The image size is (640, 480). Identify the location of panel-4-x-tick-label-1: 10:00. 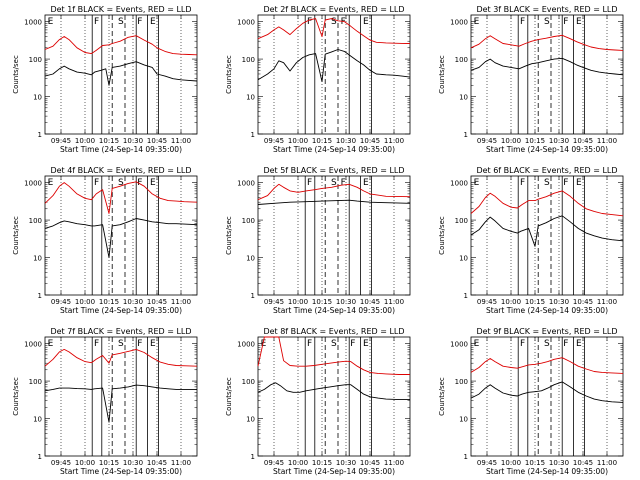
(85, 302).